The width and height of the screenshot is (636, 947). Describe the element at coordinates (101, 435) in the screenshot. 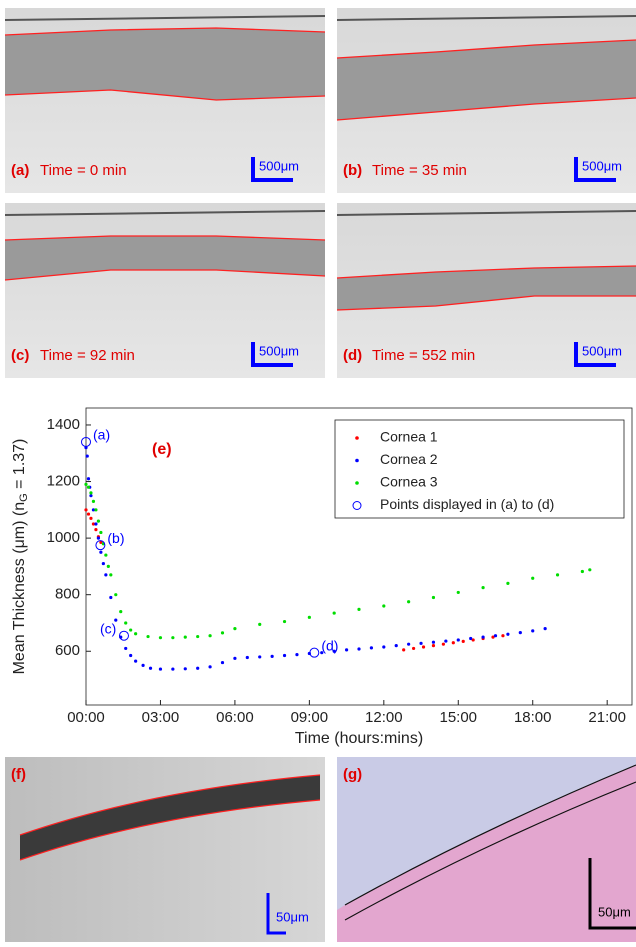

I see `point-label: (a)` at that location.